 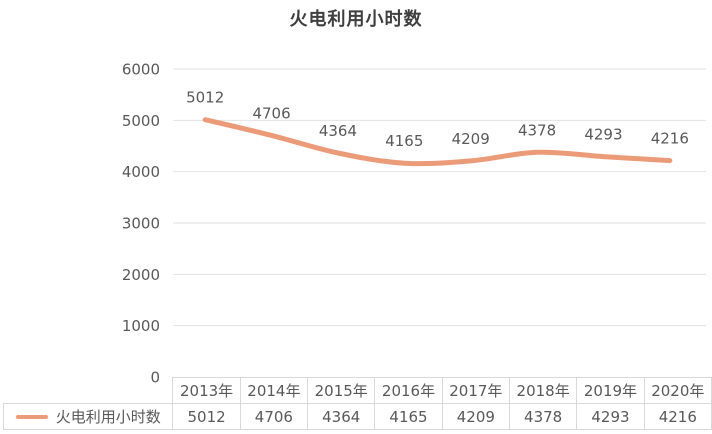 I want to click on legend-cell: 火电利用小时数, so click(x=88, y=416).